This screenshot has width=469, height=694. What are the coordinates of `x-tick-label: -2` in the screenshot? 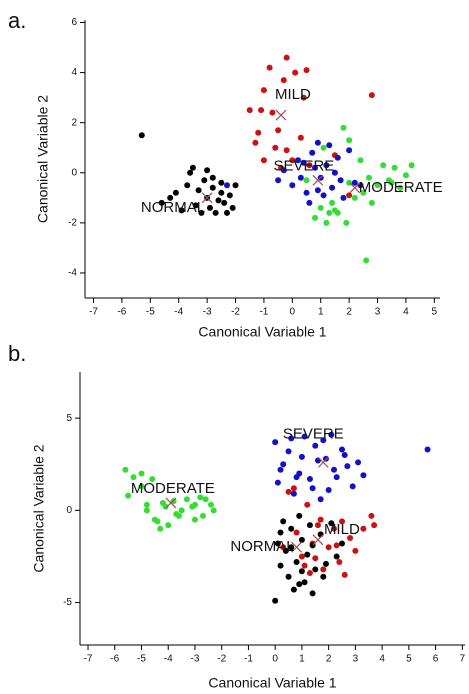 It's located at (235, 312).